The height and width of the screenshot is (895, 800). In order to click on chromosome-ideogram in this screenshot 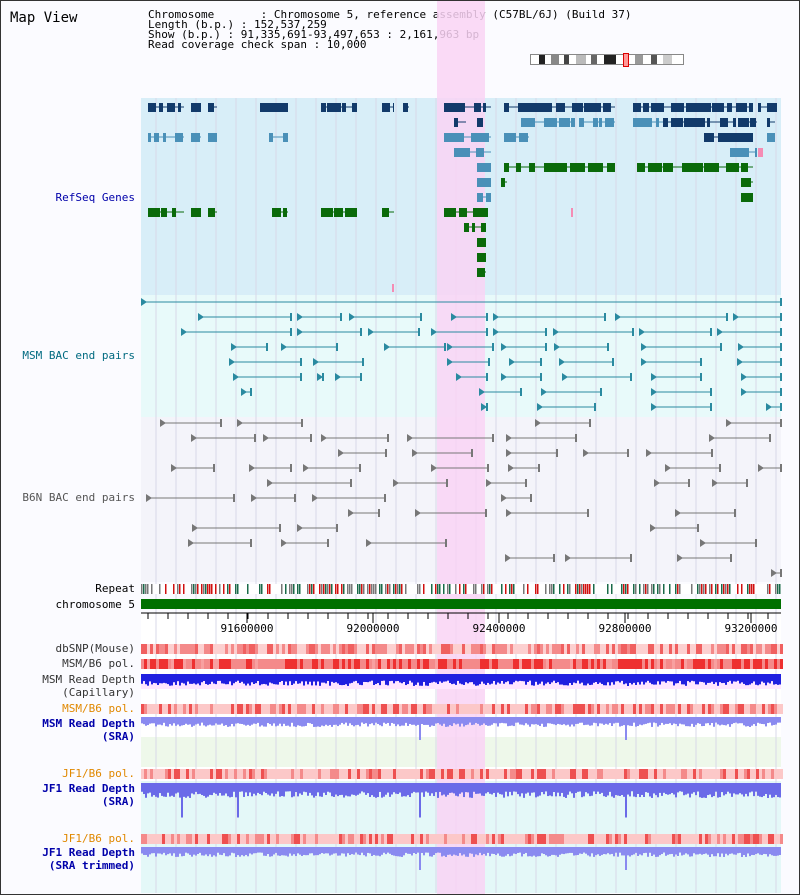, I will do `click(607, 60)`.